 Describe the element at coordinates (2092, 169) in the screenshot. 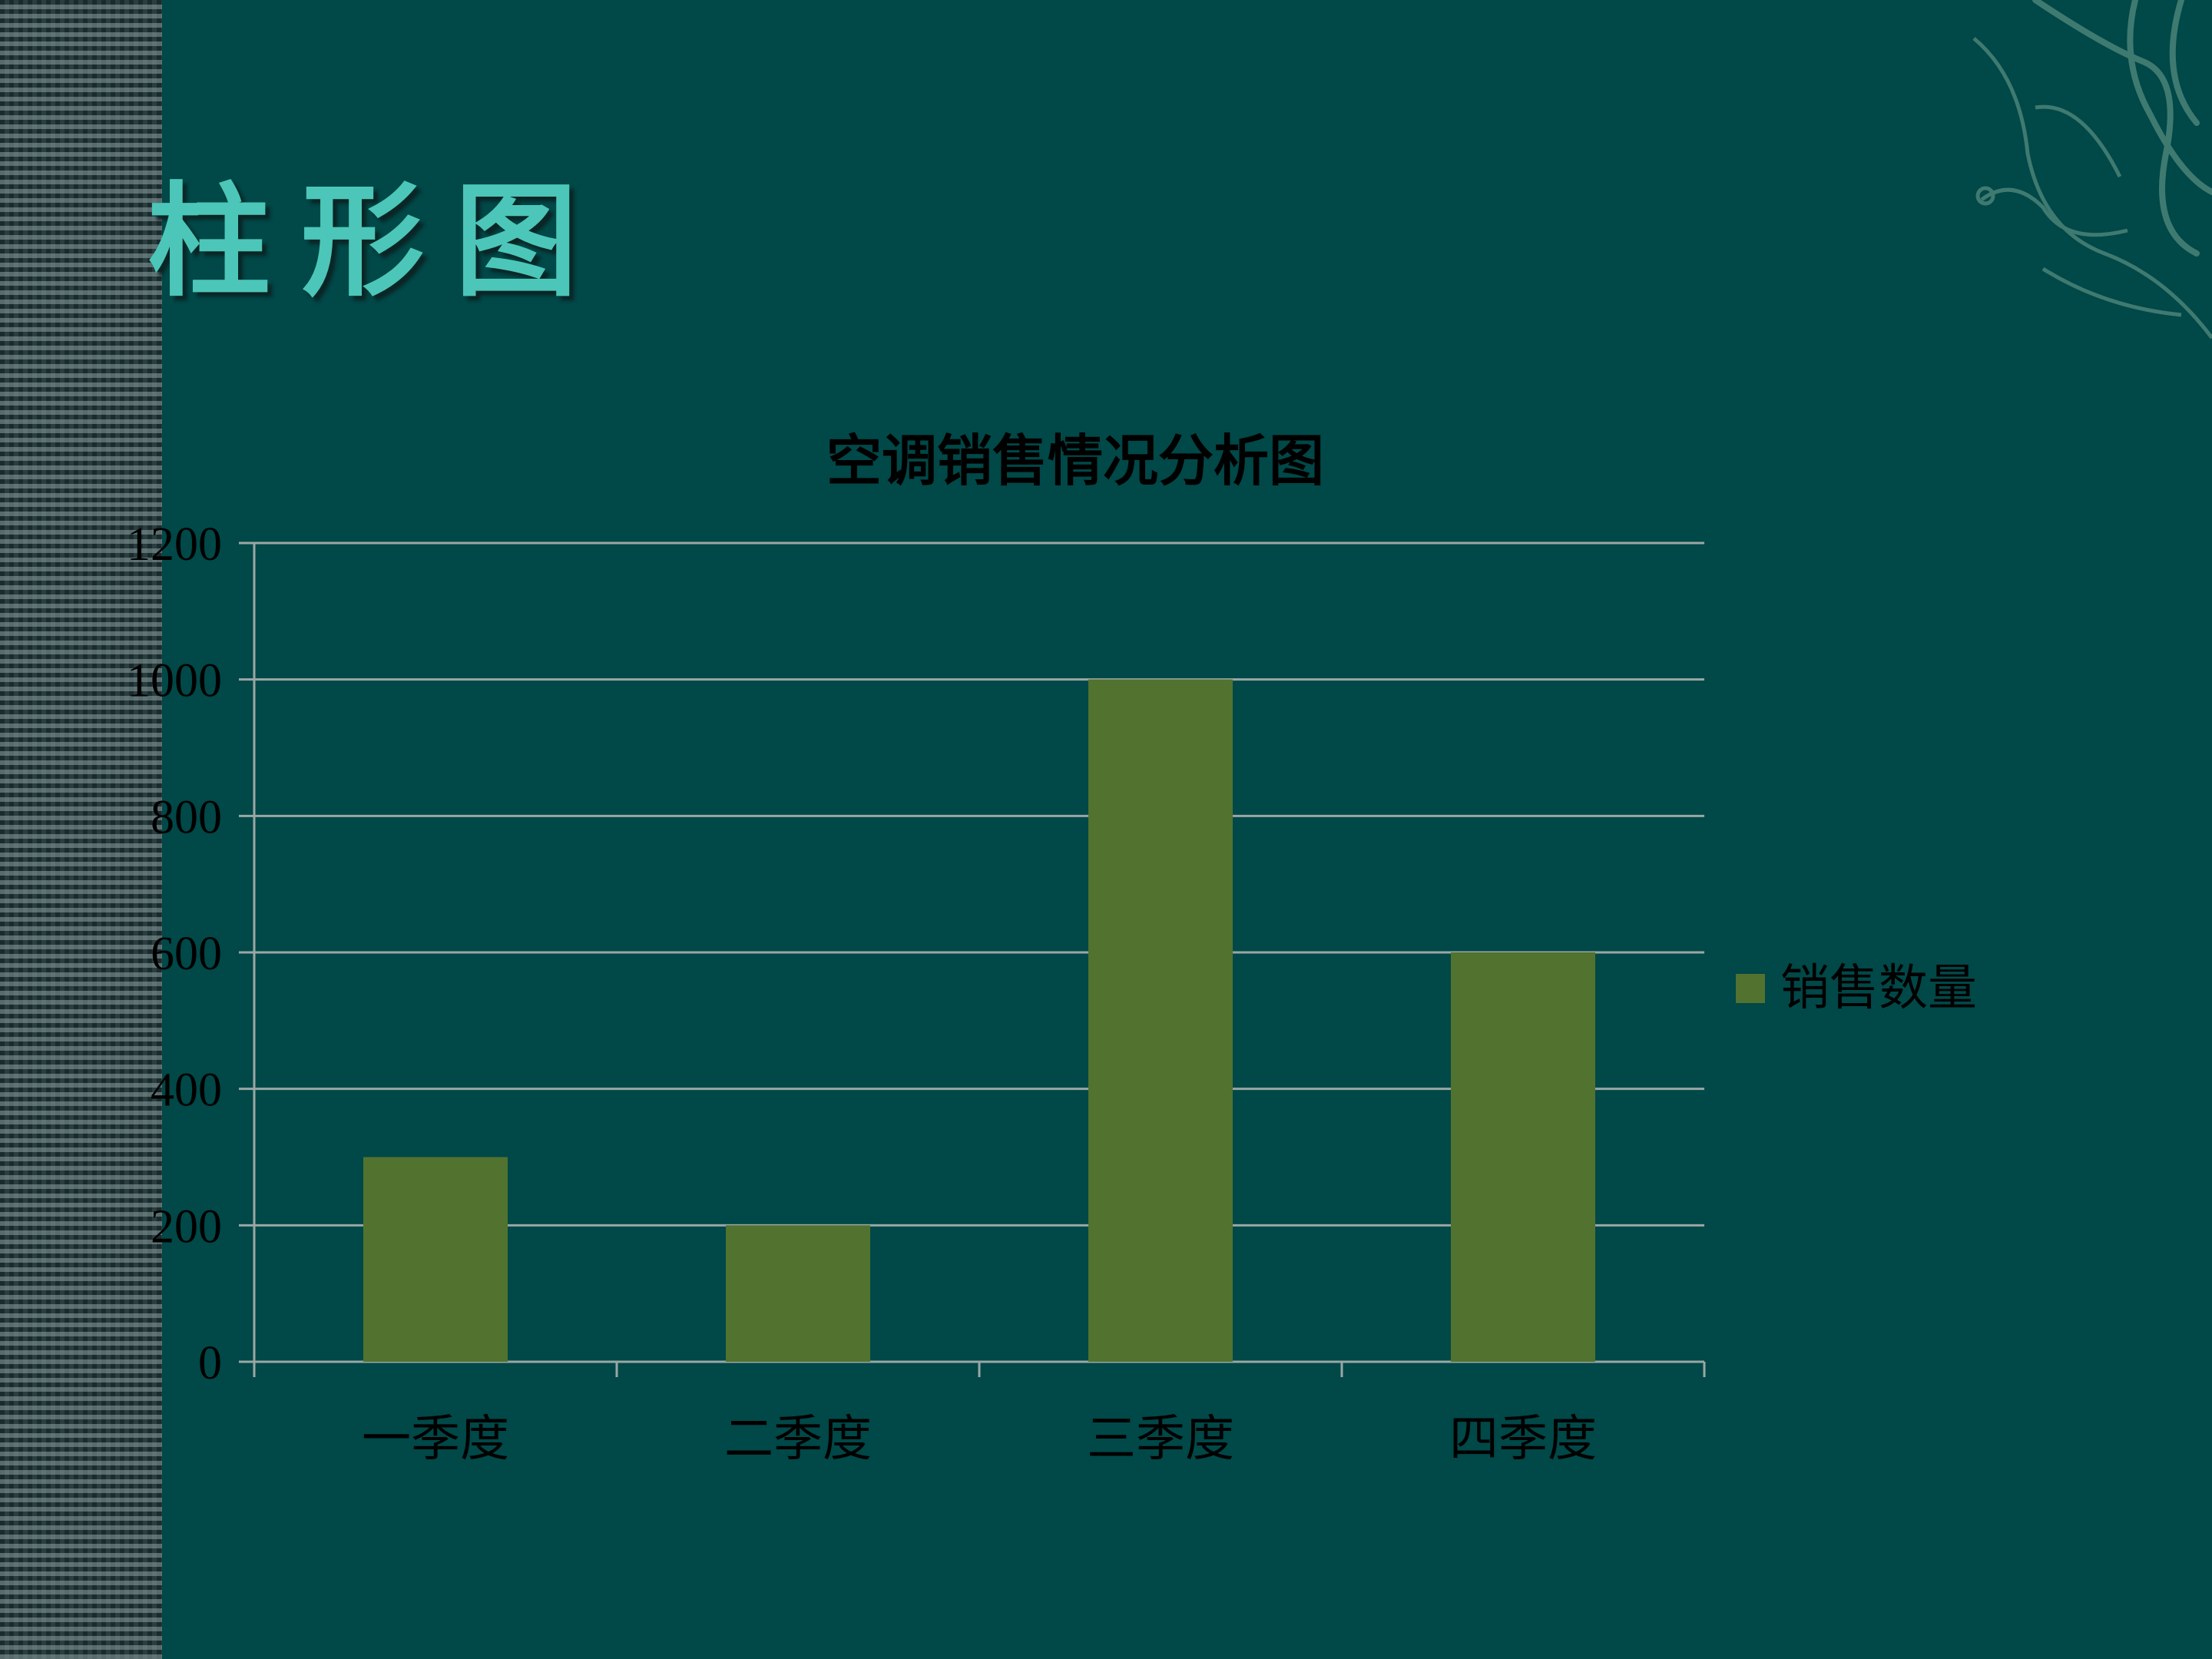

I see `phoenix-decoration-icon` at that location.